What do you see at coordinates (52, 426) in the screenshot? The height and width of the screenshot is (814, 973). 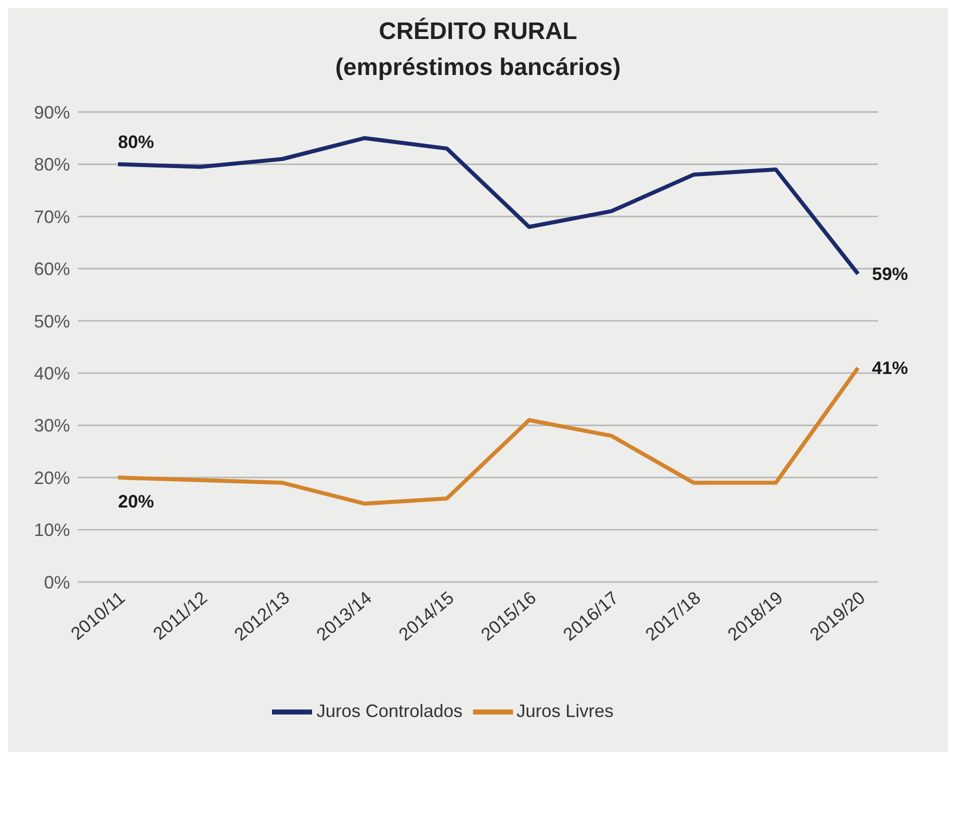 I see `y-tick-label: 30%` at bounding box center [52, 426].